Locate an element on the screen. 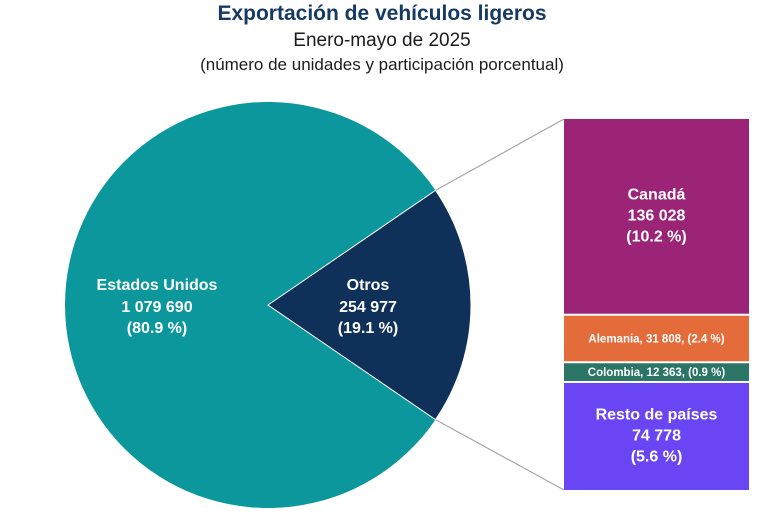  bar-label-pct-canada: (10.2 %) is located at coordinates (656, 236).